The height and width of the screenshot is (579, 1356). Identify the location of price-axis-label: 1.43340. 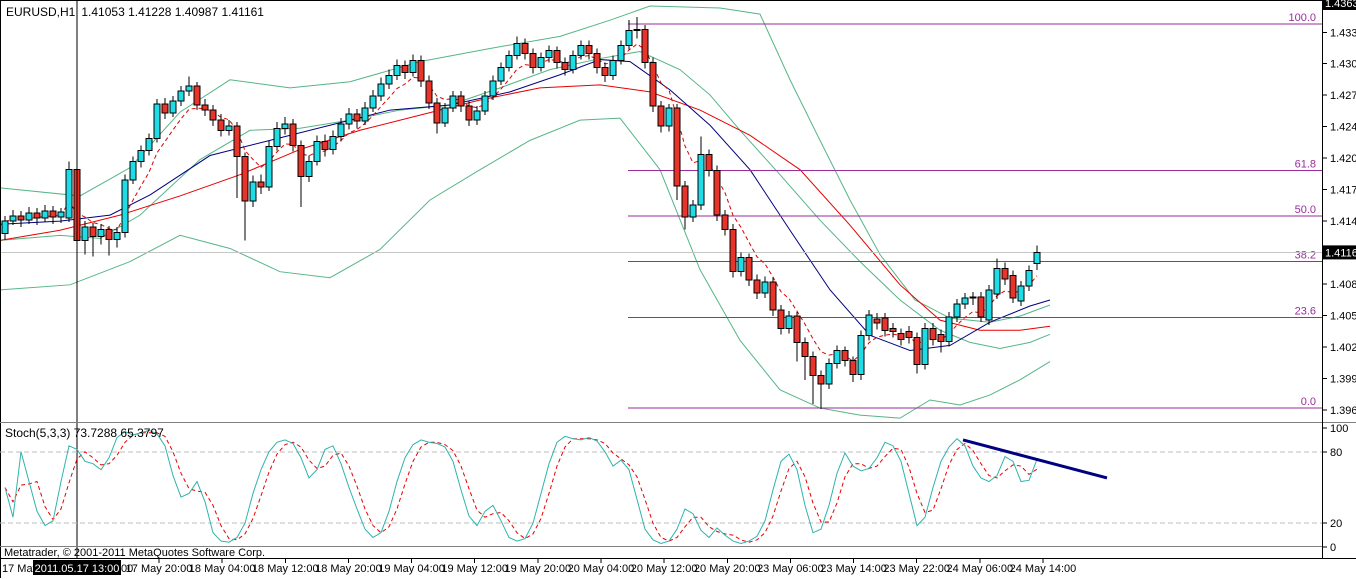
(1343, 33).